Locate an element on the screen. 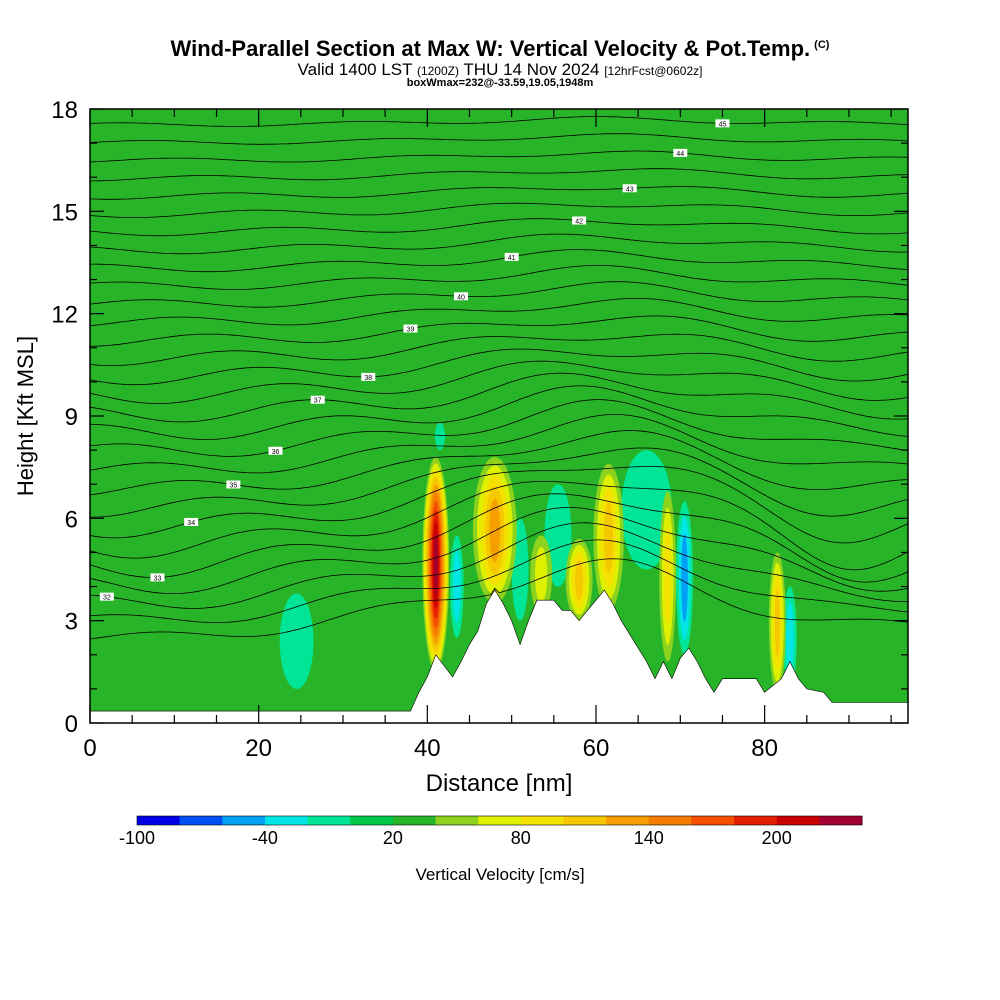 Image resolution: width=1000 pixels, height=1000 pixels. theta-label-text: 36 is located at coordinates (276, 452).